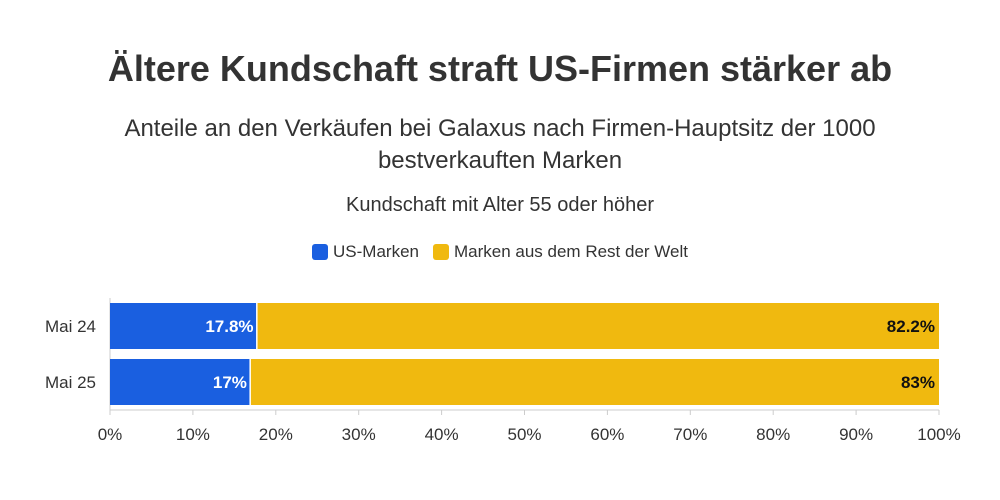 The image size is (1000, 500). What do you see at coordinates (918, 382) in the screenshot?
I see `data-label-rest-1: 83%` at bounding box center [918, 382].